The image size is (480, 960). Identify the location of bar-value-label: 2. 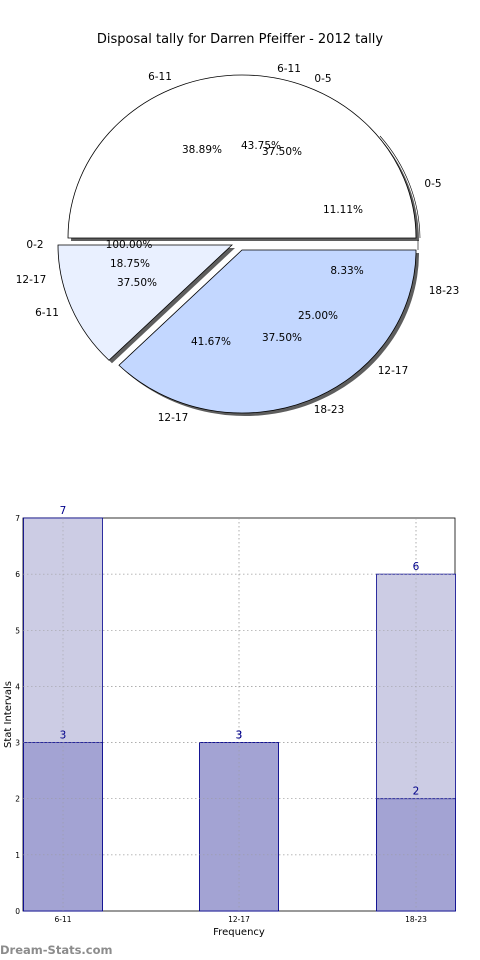
(416, 792).